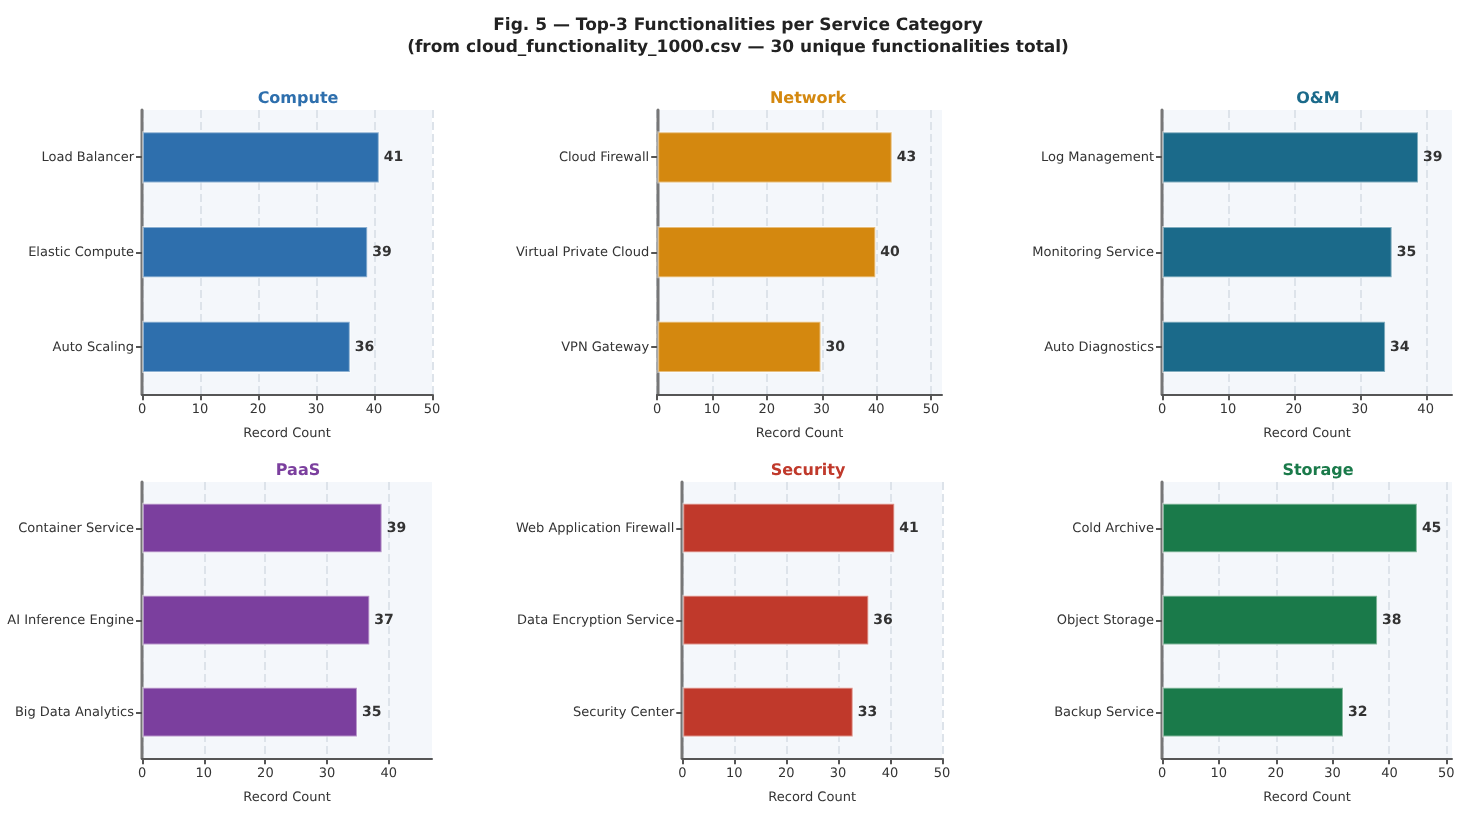  Describe the element at coordinates (738, 27) in the screenshot. I see `caption: Fig. 5 — Top-3 Functionalities per Service Category` at that location.